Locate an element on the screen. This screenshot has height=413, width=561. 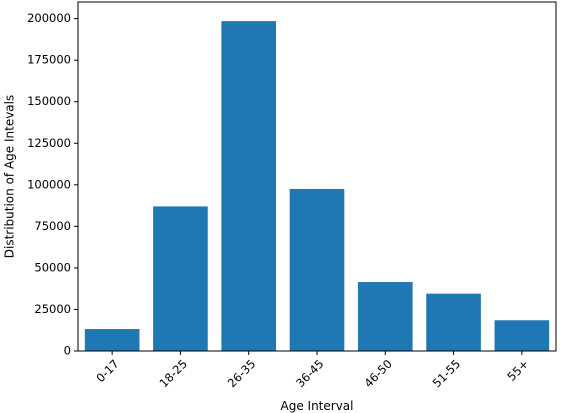
y-tick-label: 100000 is located at coordinates (49, 184).